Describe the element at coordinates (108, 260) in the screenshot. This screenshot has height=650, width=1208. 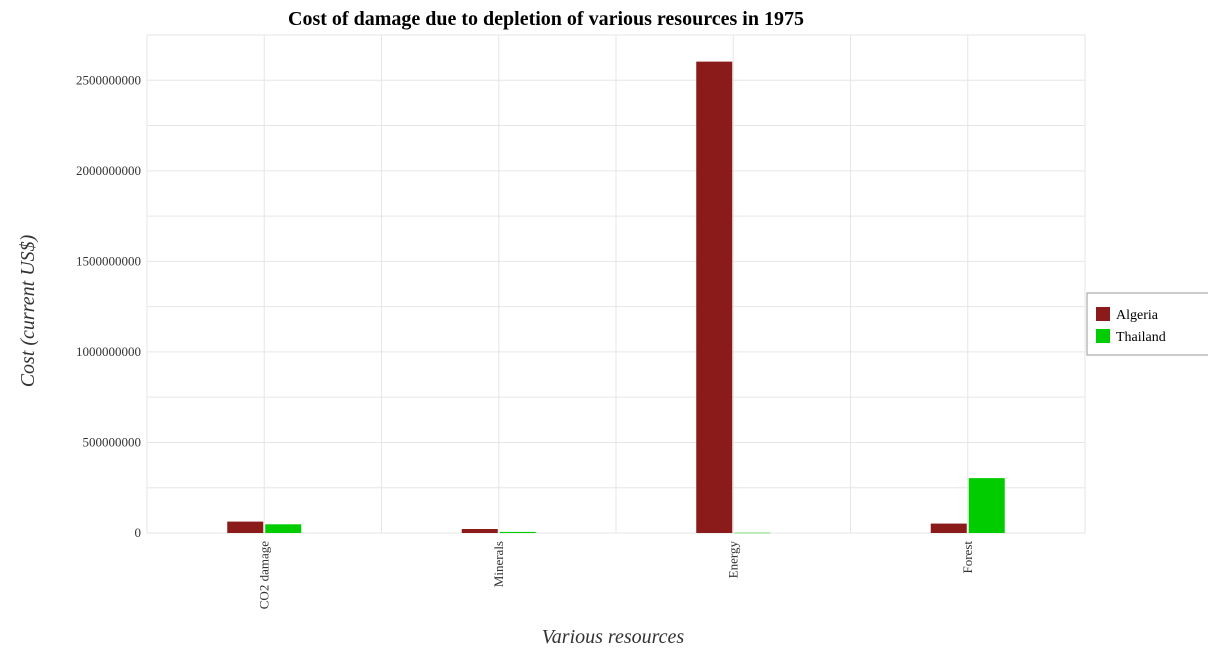
I see `y-tick-label: 1500000000` at that location.